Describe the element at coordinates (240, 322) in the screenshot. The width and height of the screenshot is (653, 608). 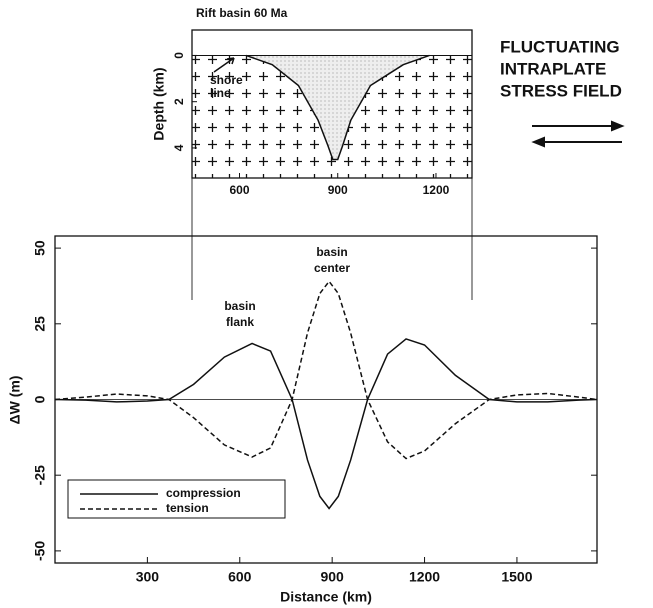
I see `annotation: flank` at that location.